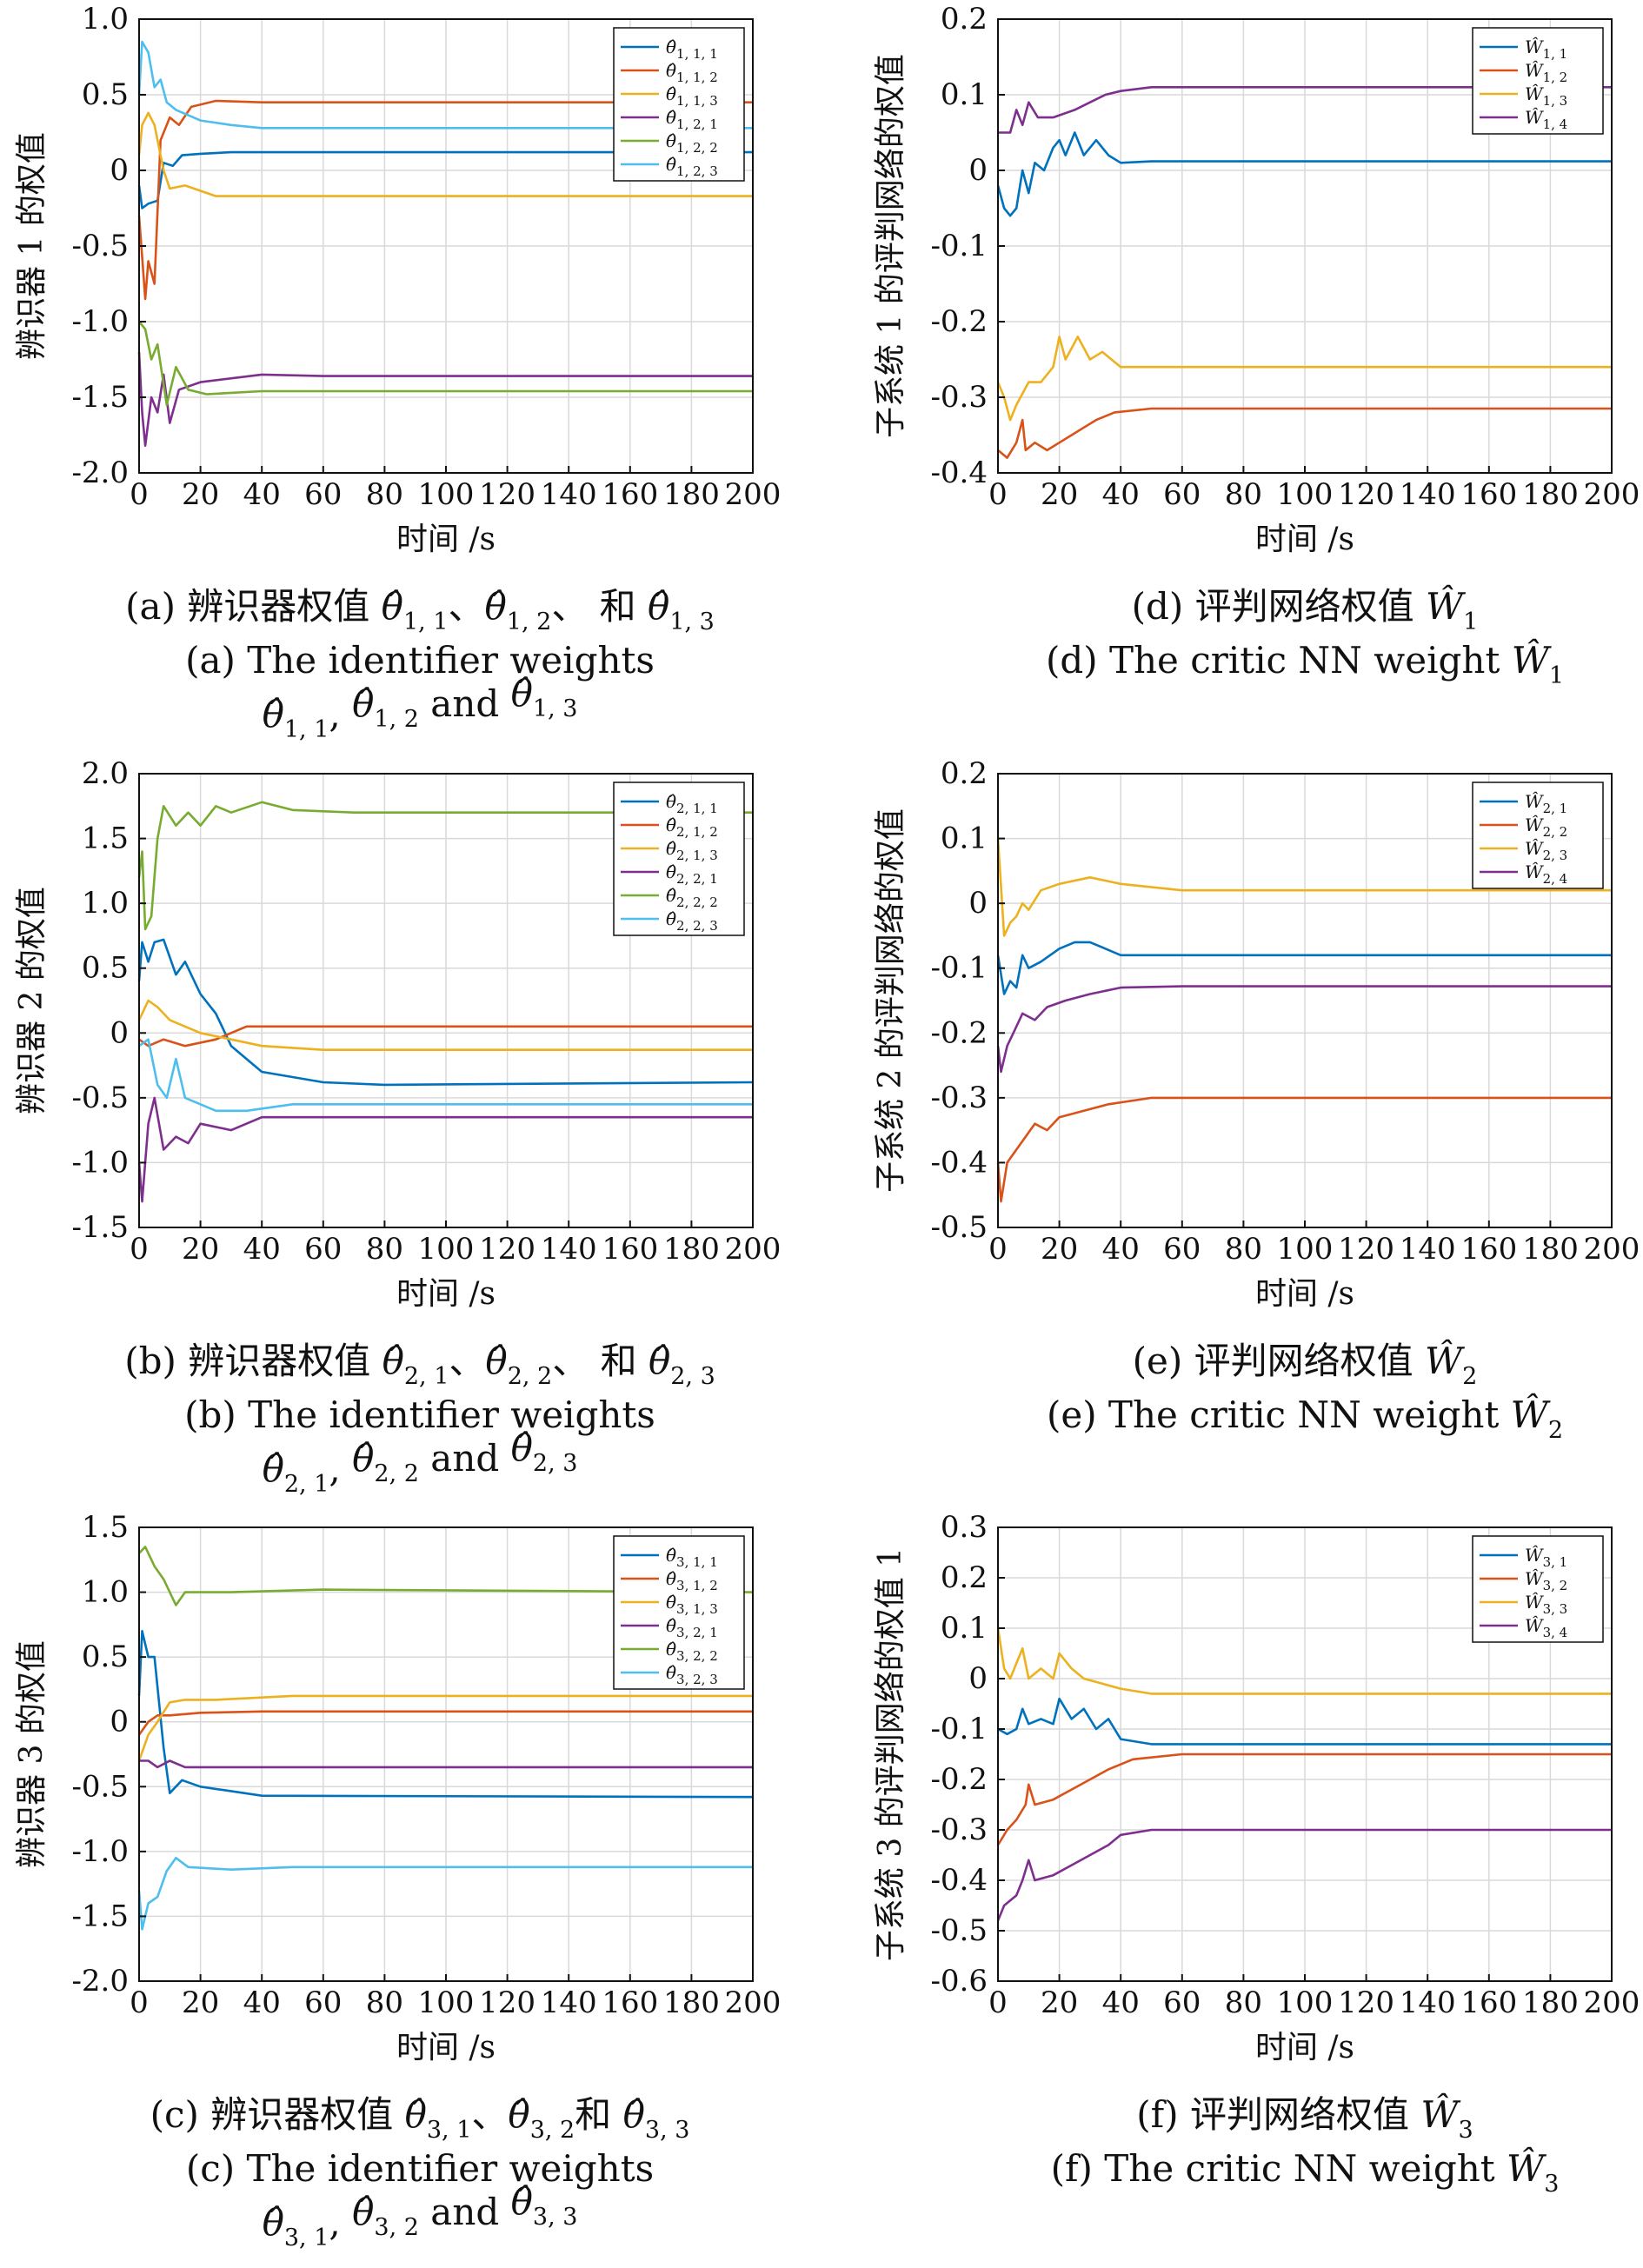 This screenshot has width=1643, height=2268. What do you see at coordinates (1305, 1418) in the screenshot?
I see `caption-en: (e) The critic NN weight Ŵ2` at bounding box center [1305, 1418].